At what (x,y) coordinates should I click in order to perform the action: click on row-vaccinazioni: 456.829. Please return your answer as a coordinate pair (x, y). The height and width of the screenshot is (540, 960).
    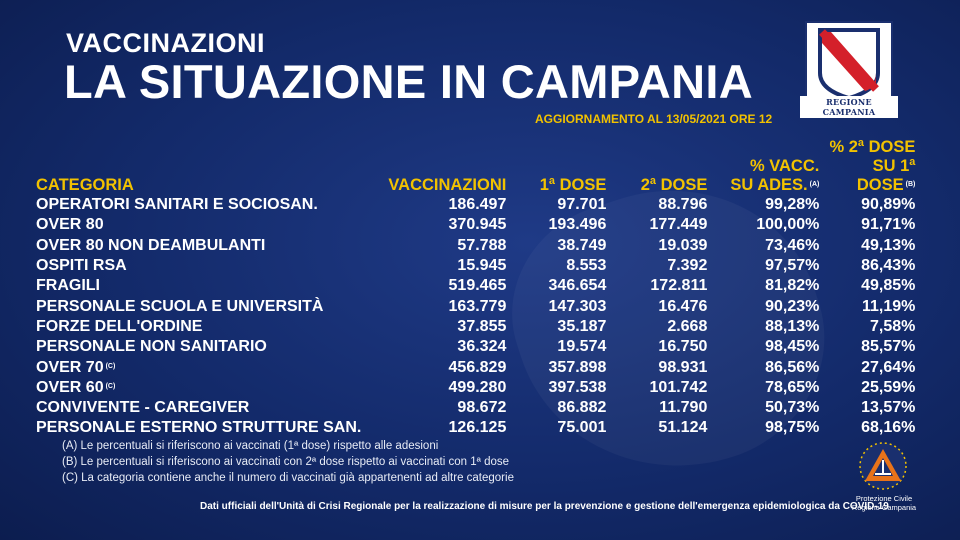
    Looking at the image, I should click on (434, 367).